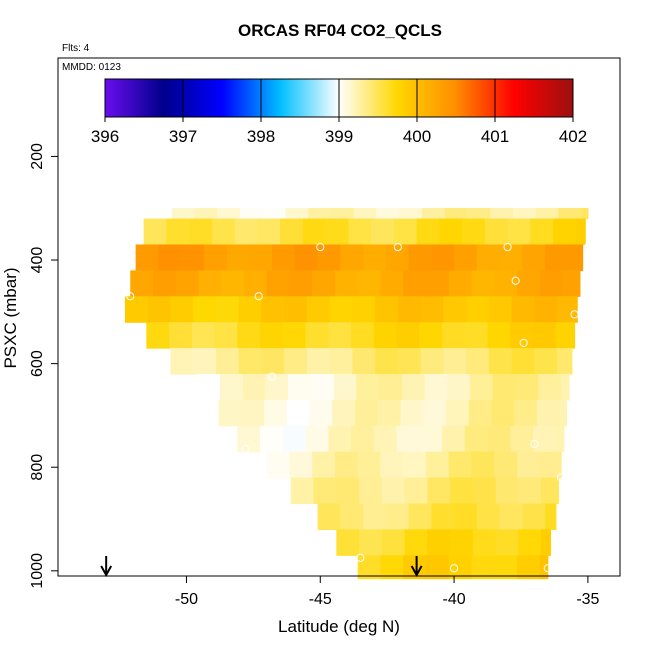  Describe the element at coordinates (339, 112) in the screenshot. I see `colorbar-ticks: 396 397 398 399 400 401 402` at that location.